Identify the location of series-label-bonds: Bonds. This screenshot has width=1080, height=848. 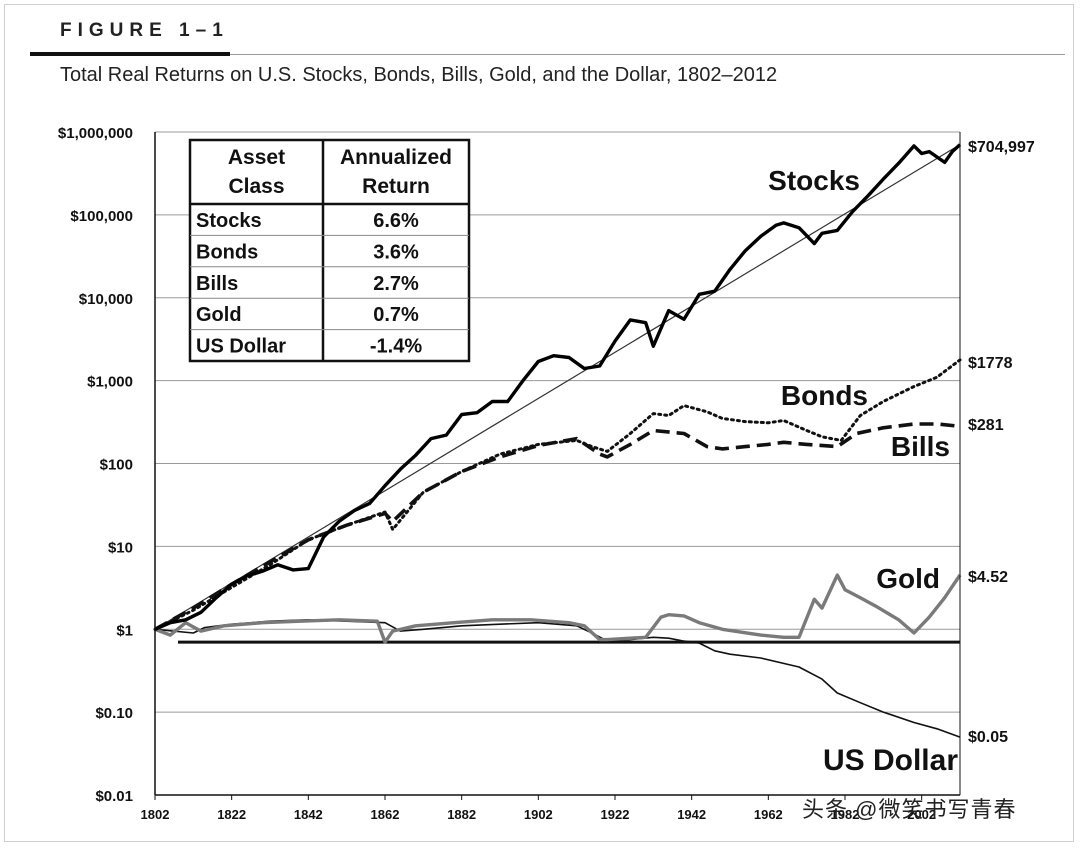
(824, 395).